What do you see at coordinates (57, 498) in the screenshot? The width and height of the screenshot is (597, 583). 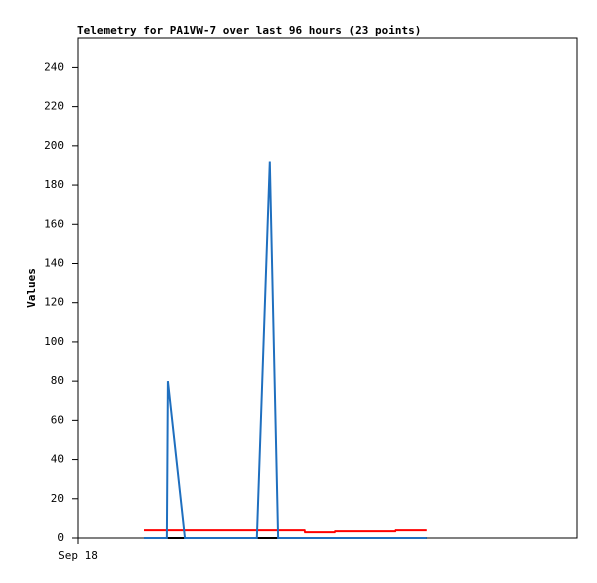 I see `y-tick-label: 20` at bounding box center [57, 498].